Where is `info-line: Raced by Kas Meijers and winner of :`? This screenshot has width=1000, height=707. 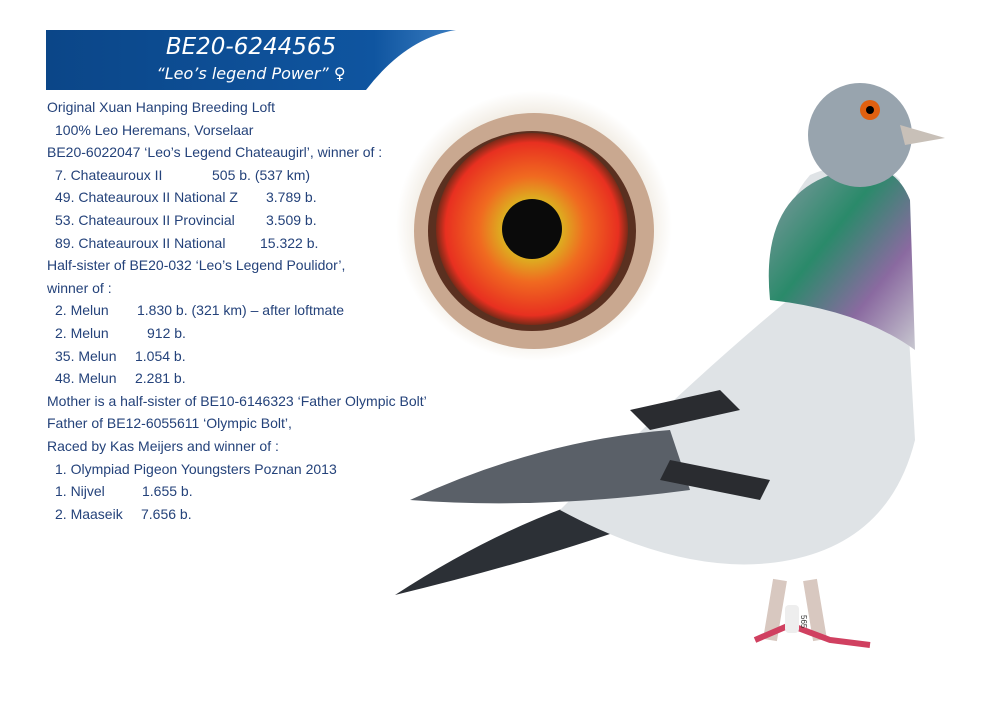
info-line: Raced by Kas Meijers and winner of : is located at coordinates (237, 446).